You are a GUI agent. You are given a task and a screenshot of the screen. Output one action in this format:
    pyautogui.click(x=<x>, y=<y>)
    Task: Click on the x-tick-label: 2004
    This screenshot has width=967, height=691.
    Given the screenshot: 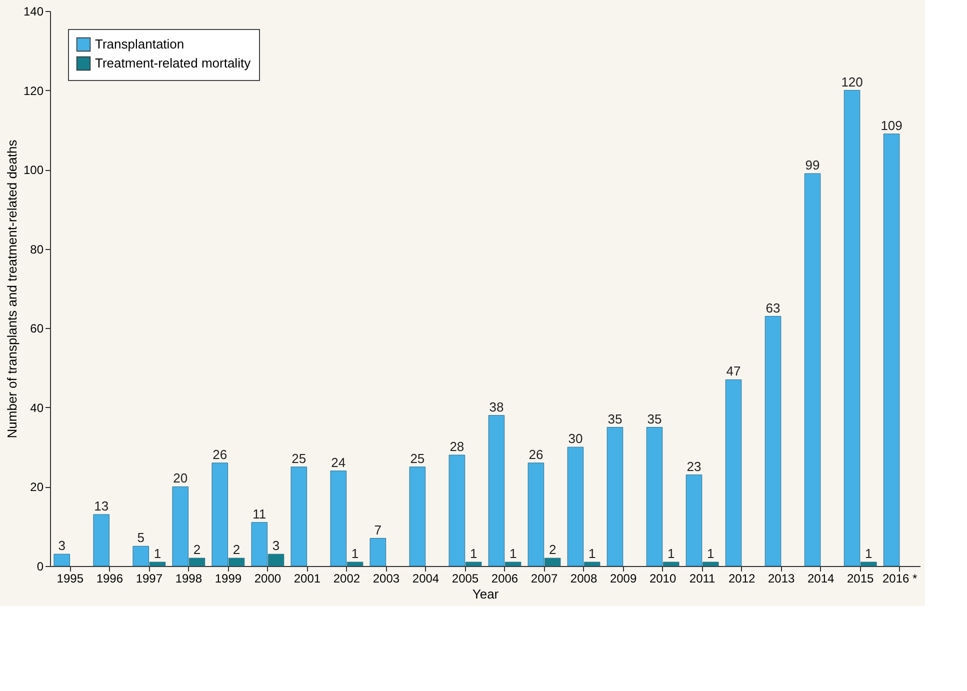 What is the action you would take?
    pyautogui.click(x=426, y=579)
    